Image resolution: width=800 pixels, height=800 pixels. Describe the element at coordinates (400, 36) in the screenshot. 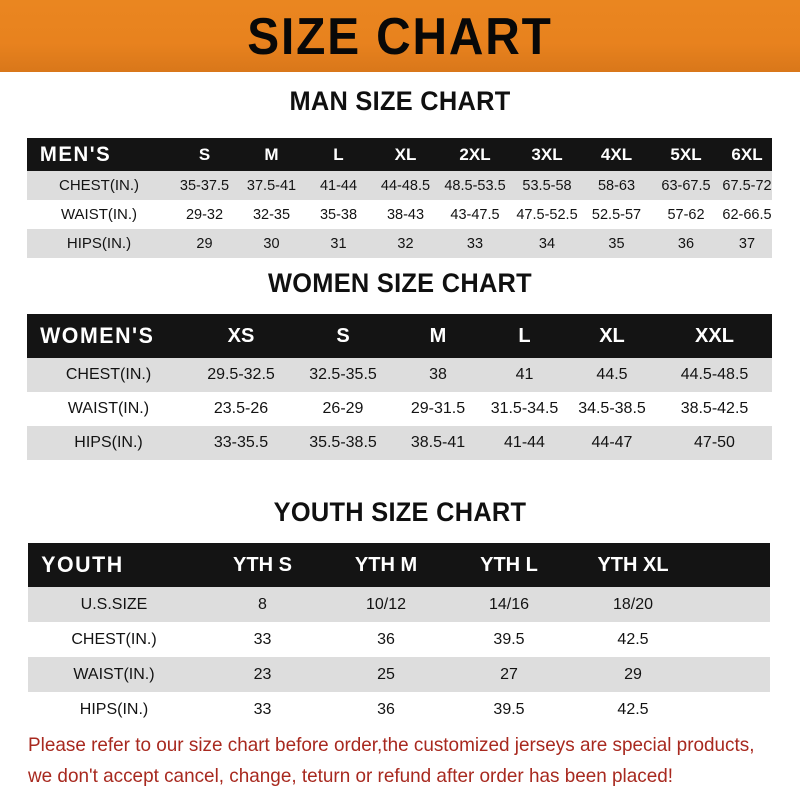

I see `page-banner: SIZE CHART` at that location.